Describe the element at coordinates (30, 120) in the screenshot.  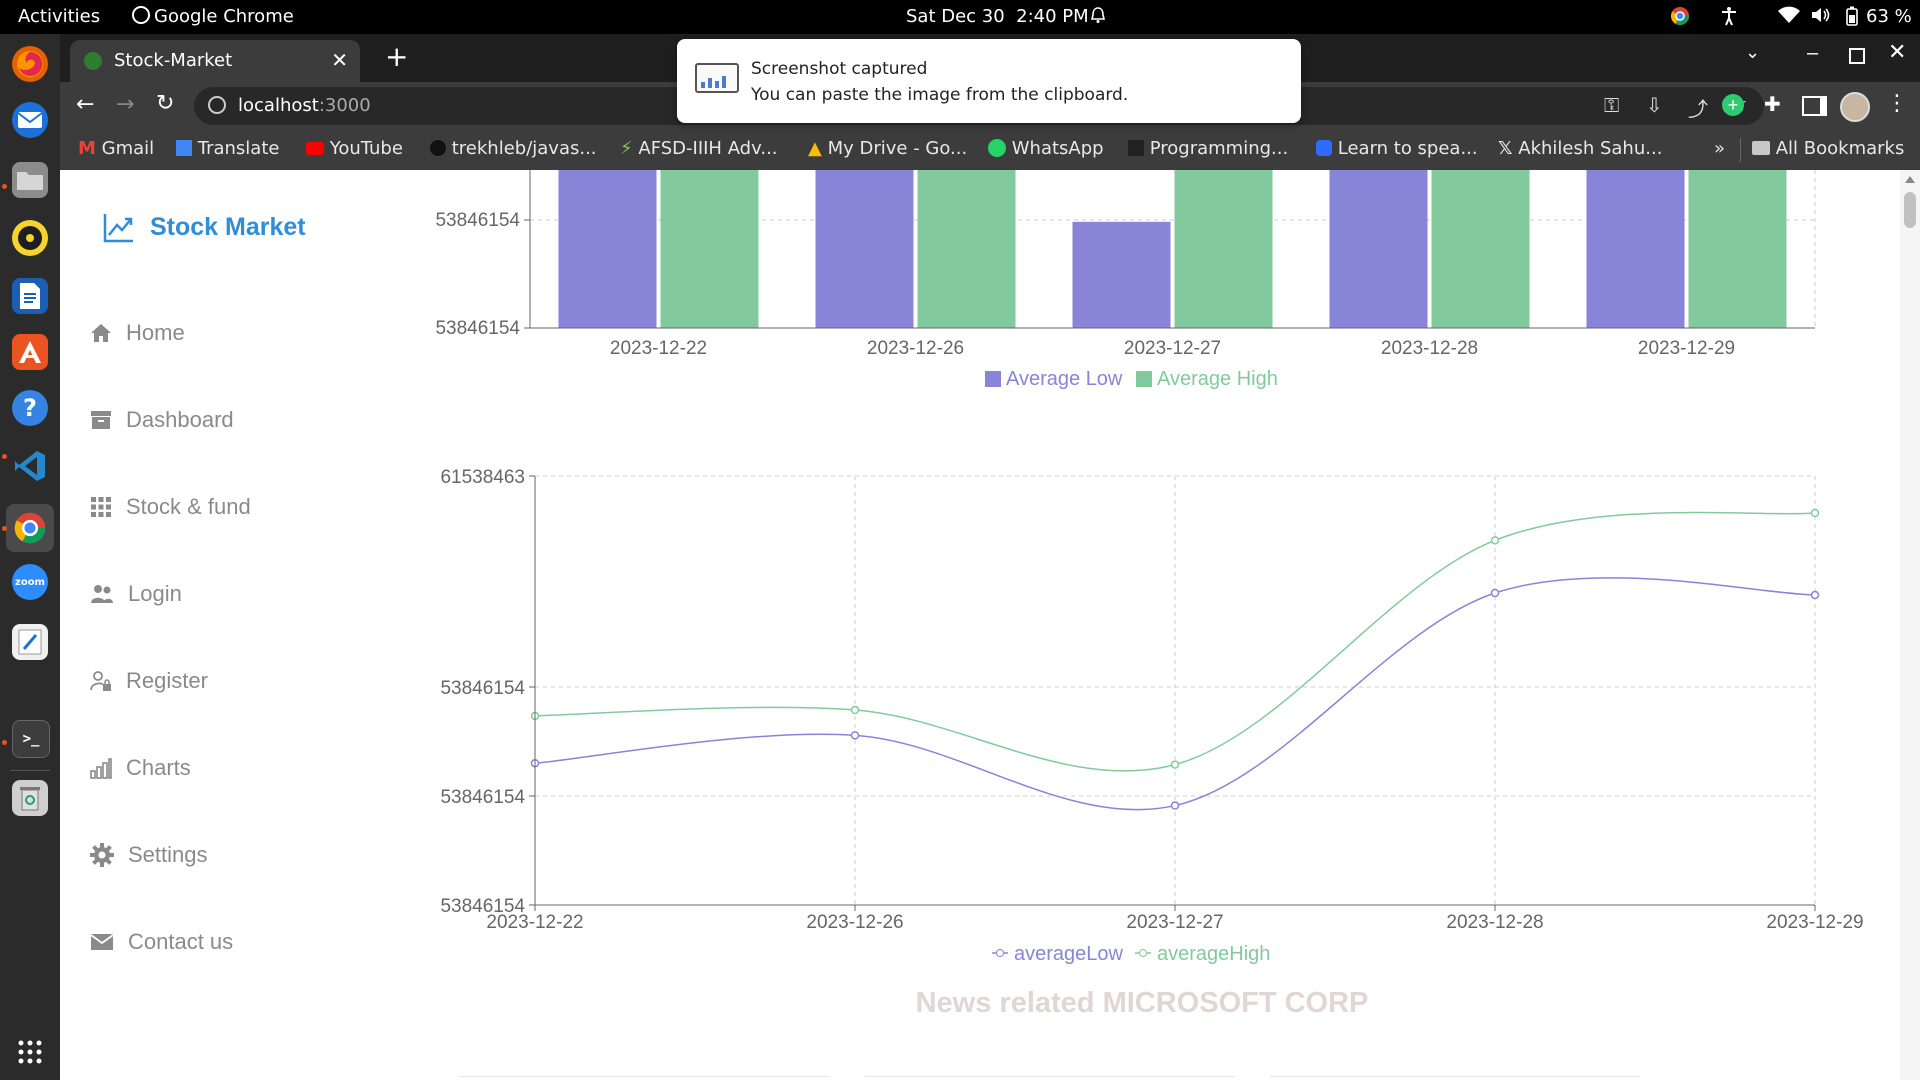
I see `thunderbird-icon` at that location.